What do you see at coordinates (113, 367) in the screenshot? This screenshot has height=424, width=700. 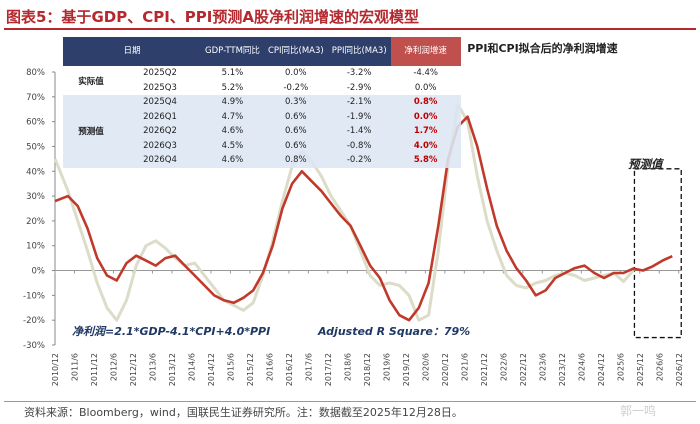 I see `x-tick-label: 2012/6` at bounding box center [113, 367].